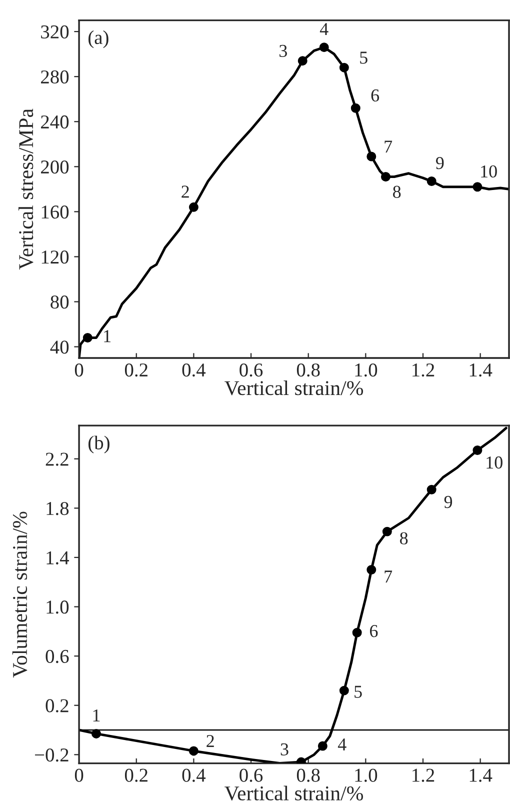 Image resolution: width=510 pixels, height=812 pixels. I want to click on y-tick-label: 0.6, so click(57, 657).